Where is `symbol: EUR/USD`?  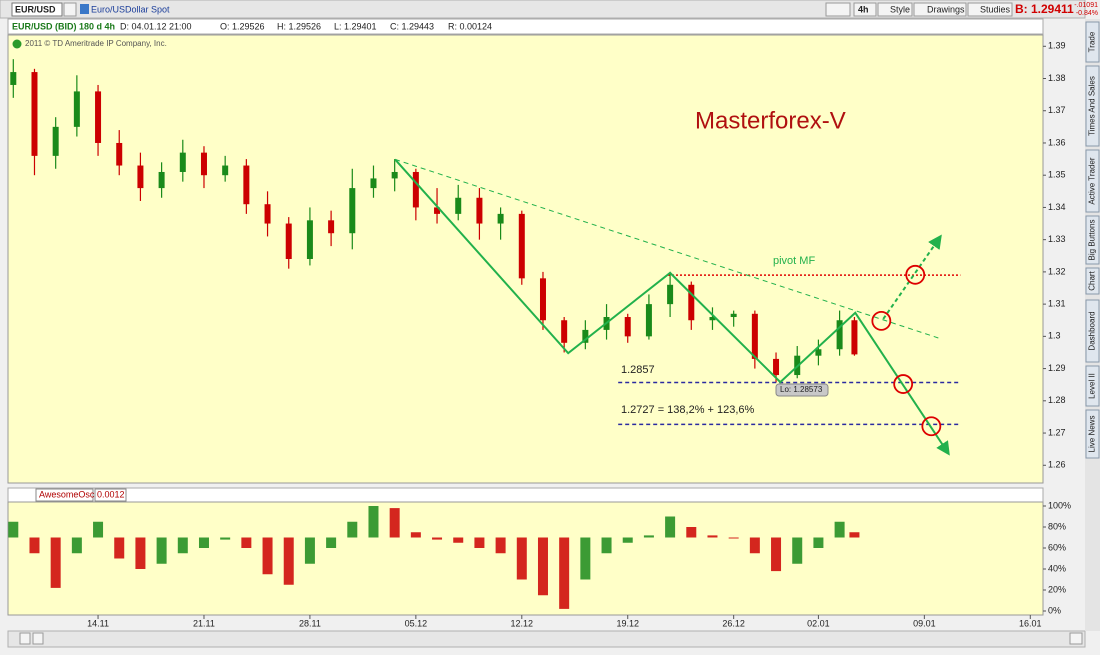
symbol: EUR/USD is located at coordinates (35, 9).